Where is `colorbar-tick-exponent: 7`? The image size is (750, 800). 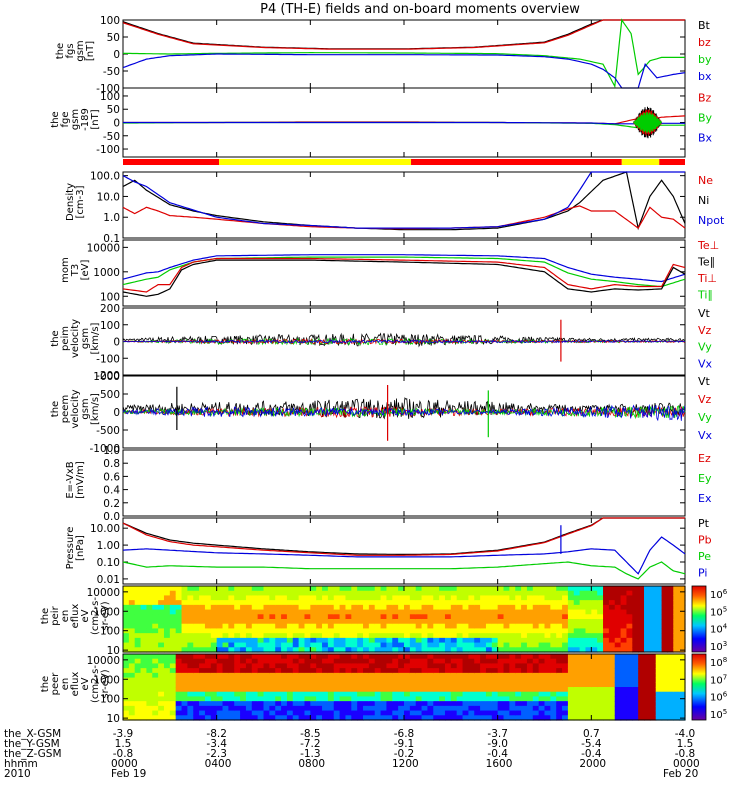 colorbar-tick-exponent: 7 is located at coordinates (725, 677).